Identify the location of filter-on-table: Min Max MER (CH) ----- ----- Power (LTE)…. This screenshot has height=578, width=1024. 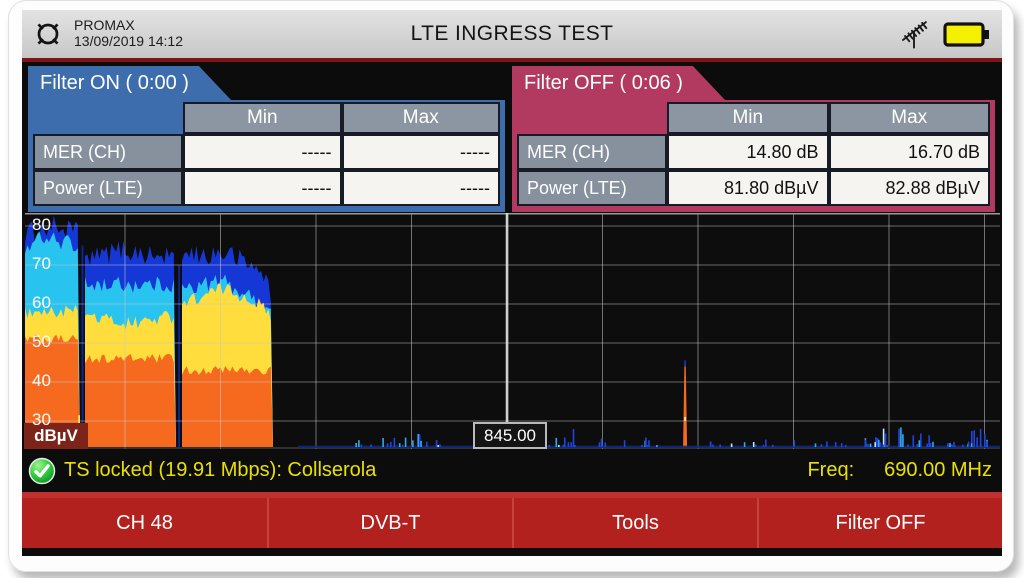
(266, 156).